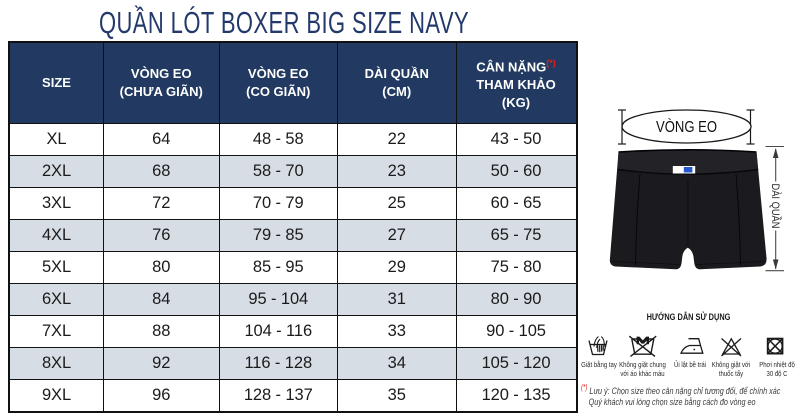  Describe the element at coordinates (775, 206) in the screenshot. I see `svg-text: DÀI QUẦN` at that location.